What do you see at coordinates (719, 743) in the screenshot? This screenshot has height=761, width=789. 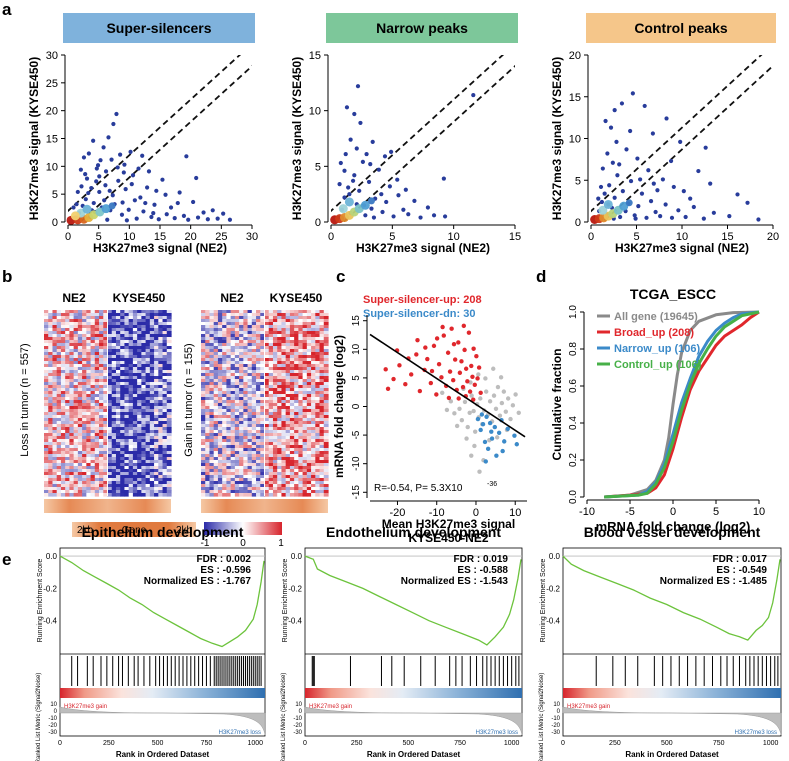 I see `x-tick-label: 750` at bounding box center [719, 743].